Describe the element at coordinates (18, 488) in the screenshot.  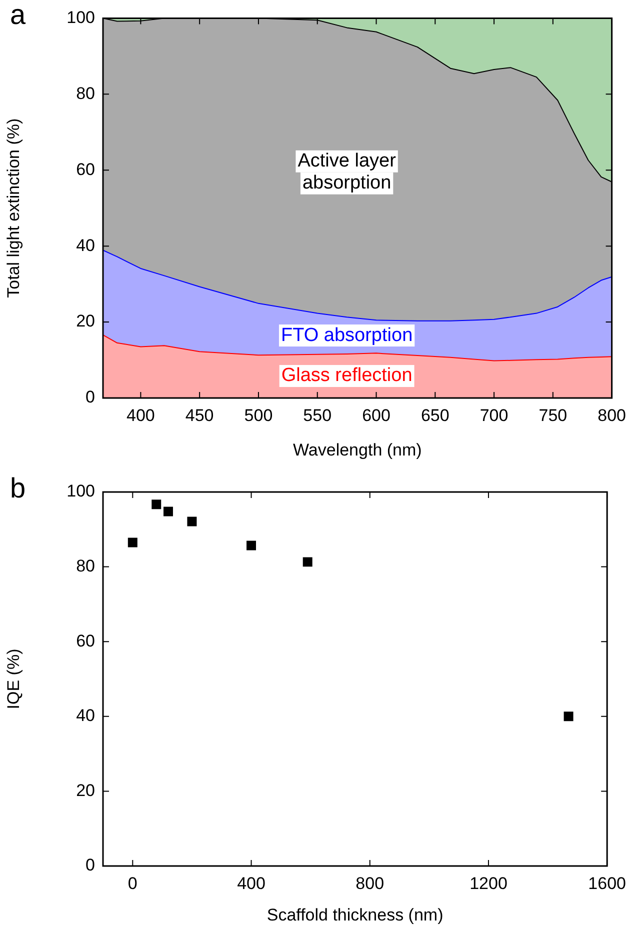
I see `text: b` at that location.